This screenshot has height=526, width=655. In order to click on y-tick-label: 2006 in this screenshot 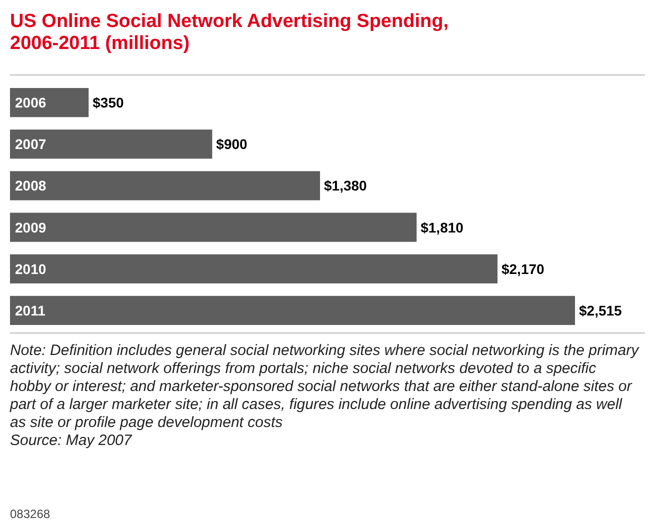, I will do `click(30, 102)`.